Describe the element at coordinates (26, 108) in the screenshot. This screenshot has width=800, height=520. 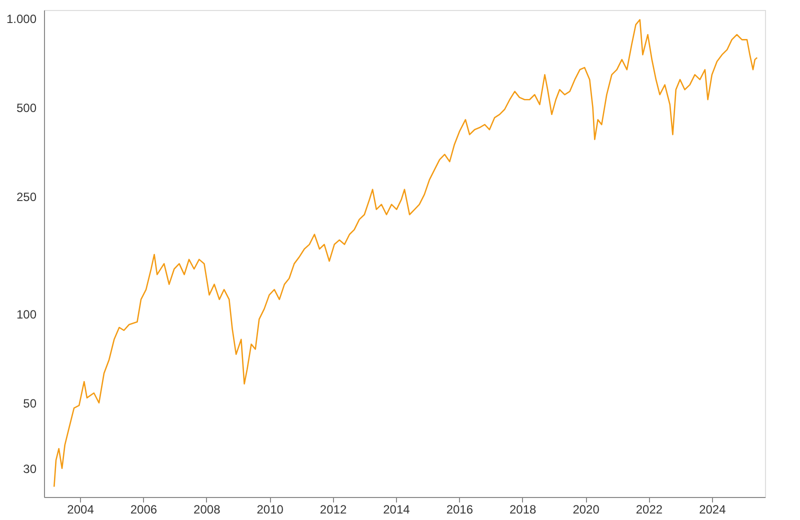
I see `y-tick-label: 500` at that location.